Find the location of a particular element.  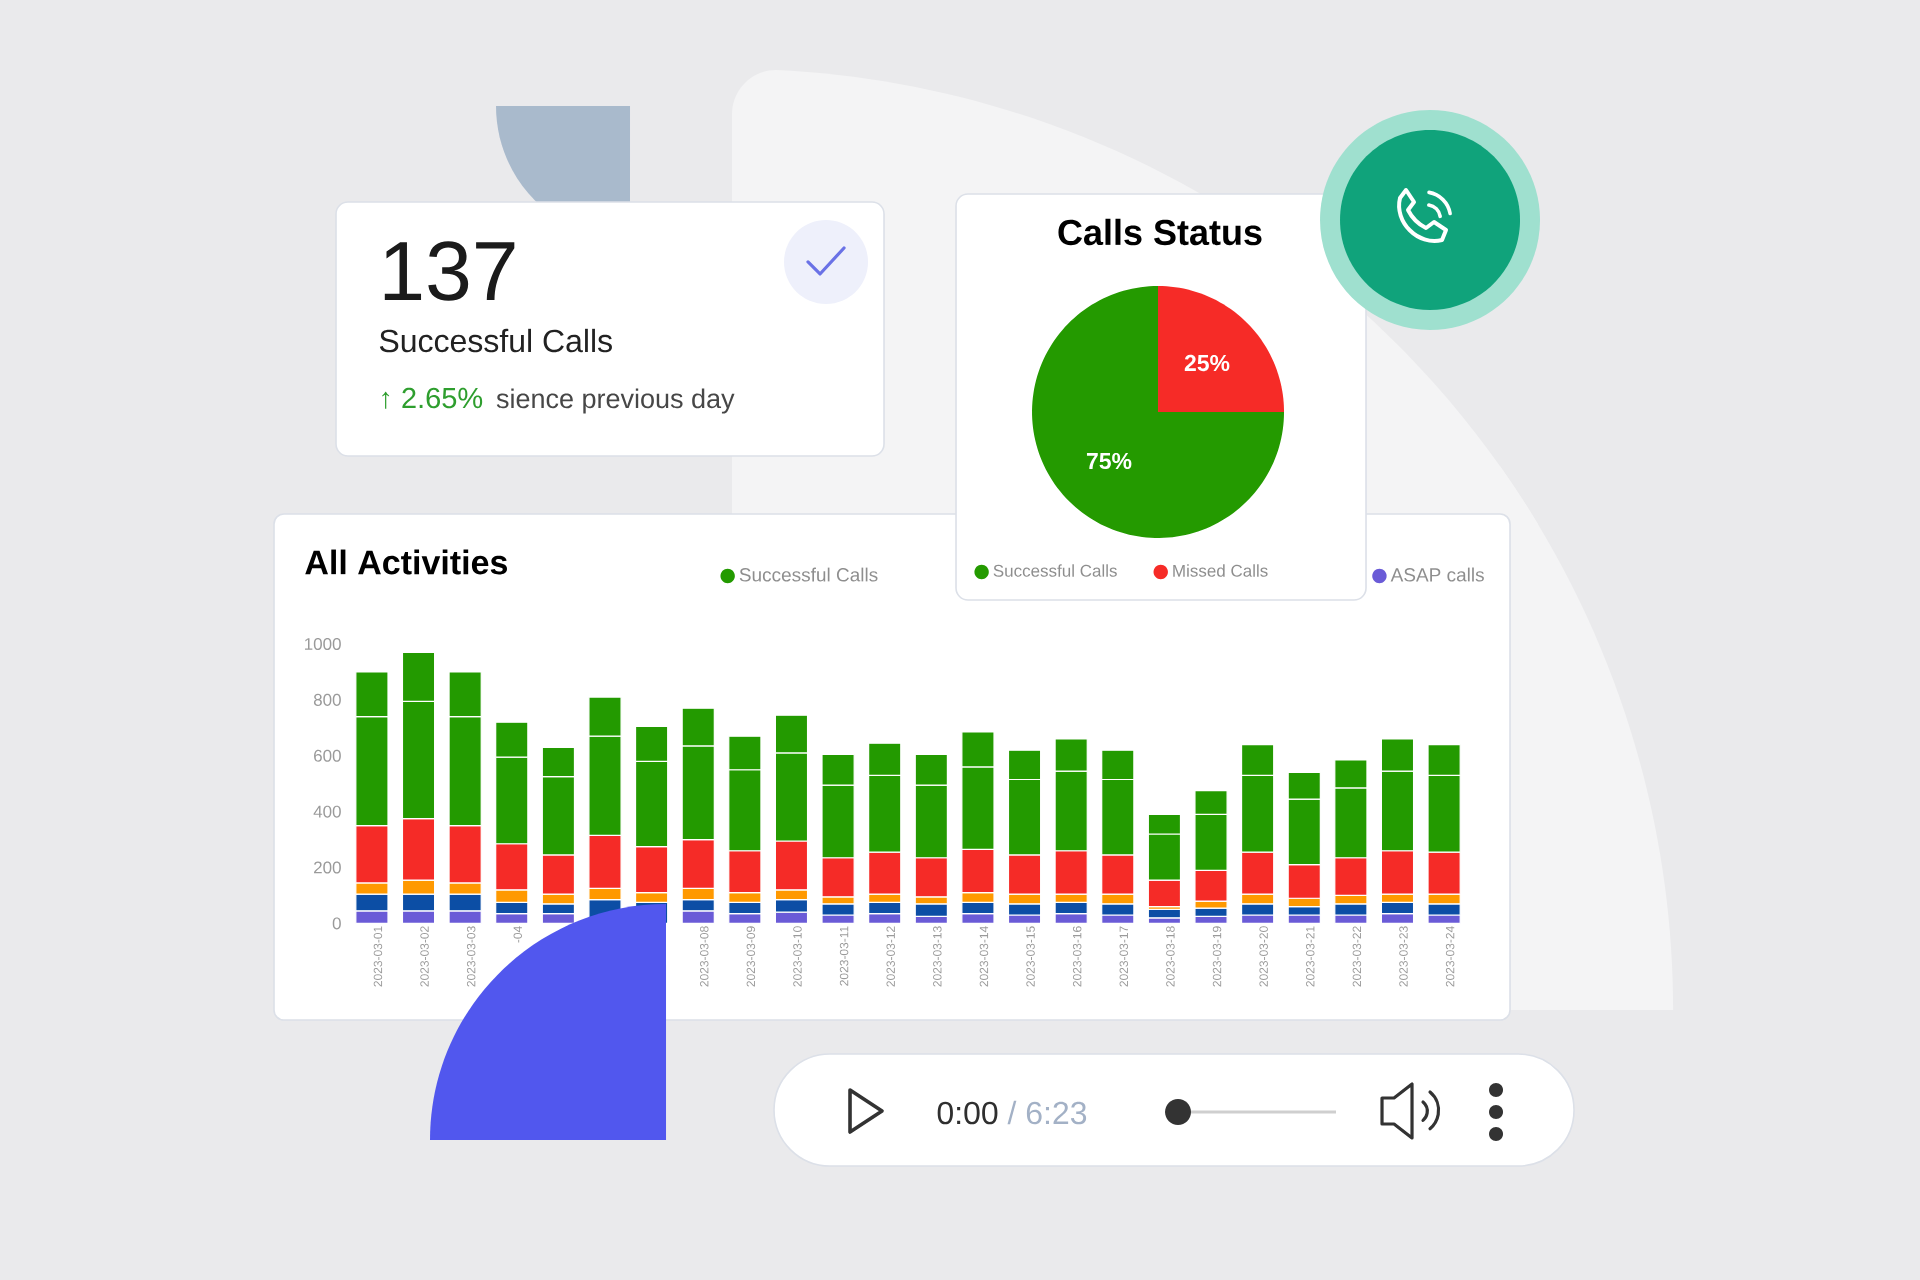

text: 0:00 is located at coordinates (967, 1113).